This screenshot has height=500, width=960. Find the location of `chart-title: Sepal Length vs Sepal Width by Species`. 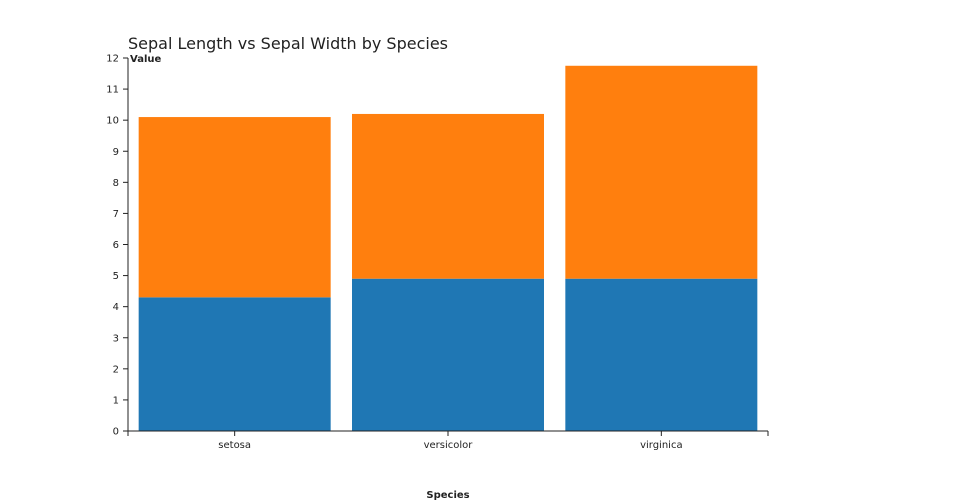

chart-title: Sepal Length vs Sepal Width by Species is located at coordinates (288, 43).